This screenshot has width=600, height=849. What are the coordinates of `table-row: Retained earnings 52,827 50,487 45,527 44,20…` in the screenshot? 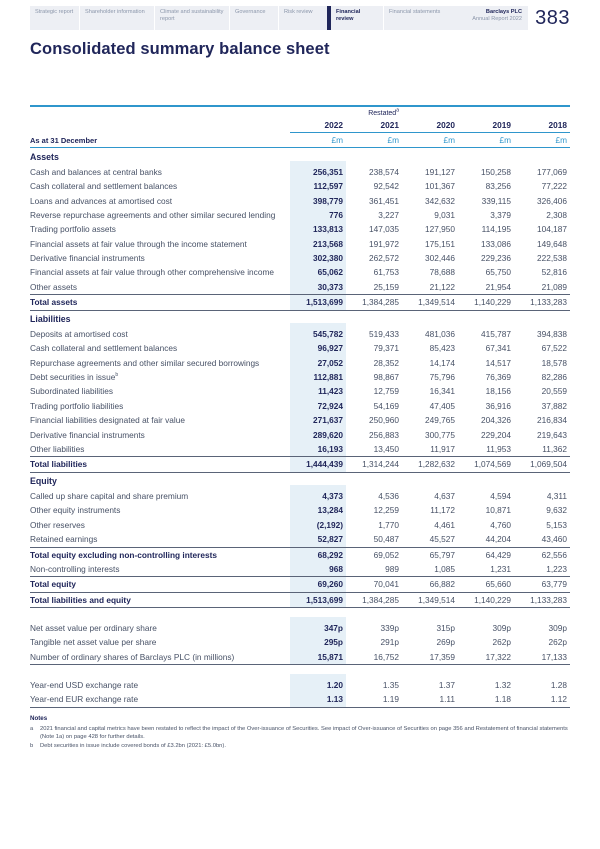 It's located at (300, 539).